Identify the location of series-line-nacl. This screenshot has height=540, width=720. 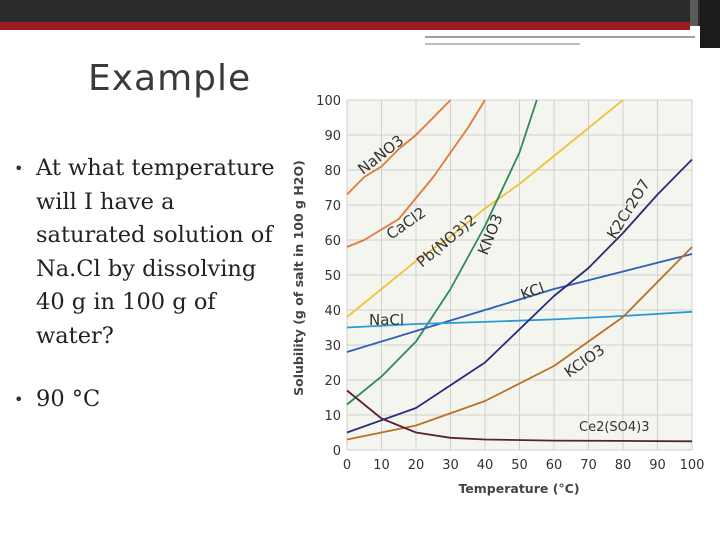
(519, 319).